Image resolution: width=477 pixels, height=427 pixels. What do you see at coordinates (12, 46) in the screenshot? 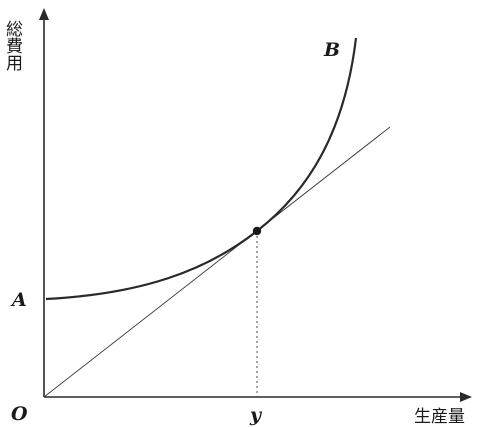
I see `y-axis-label: 総費用` at bounding box center [12, 46].